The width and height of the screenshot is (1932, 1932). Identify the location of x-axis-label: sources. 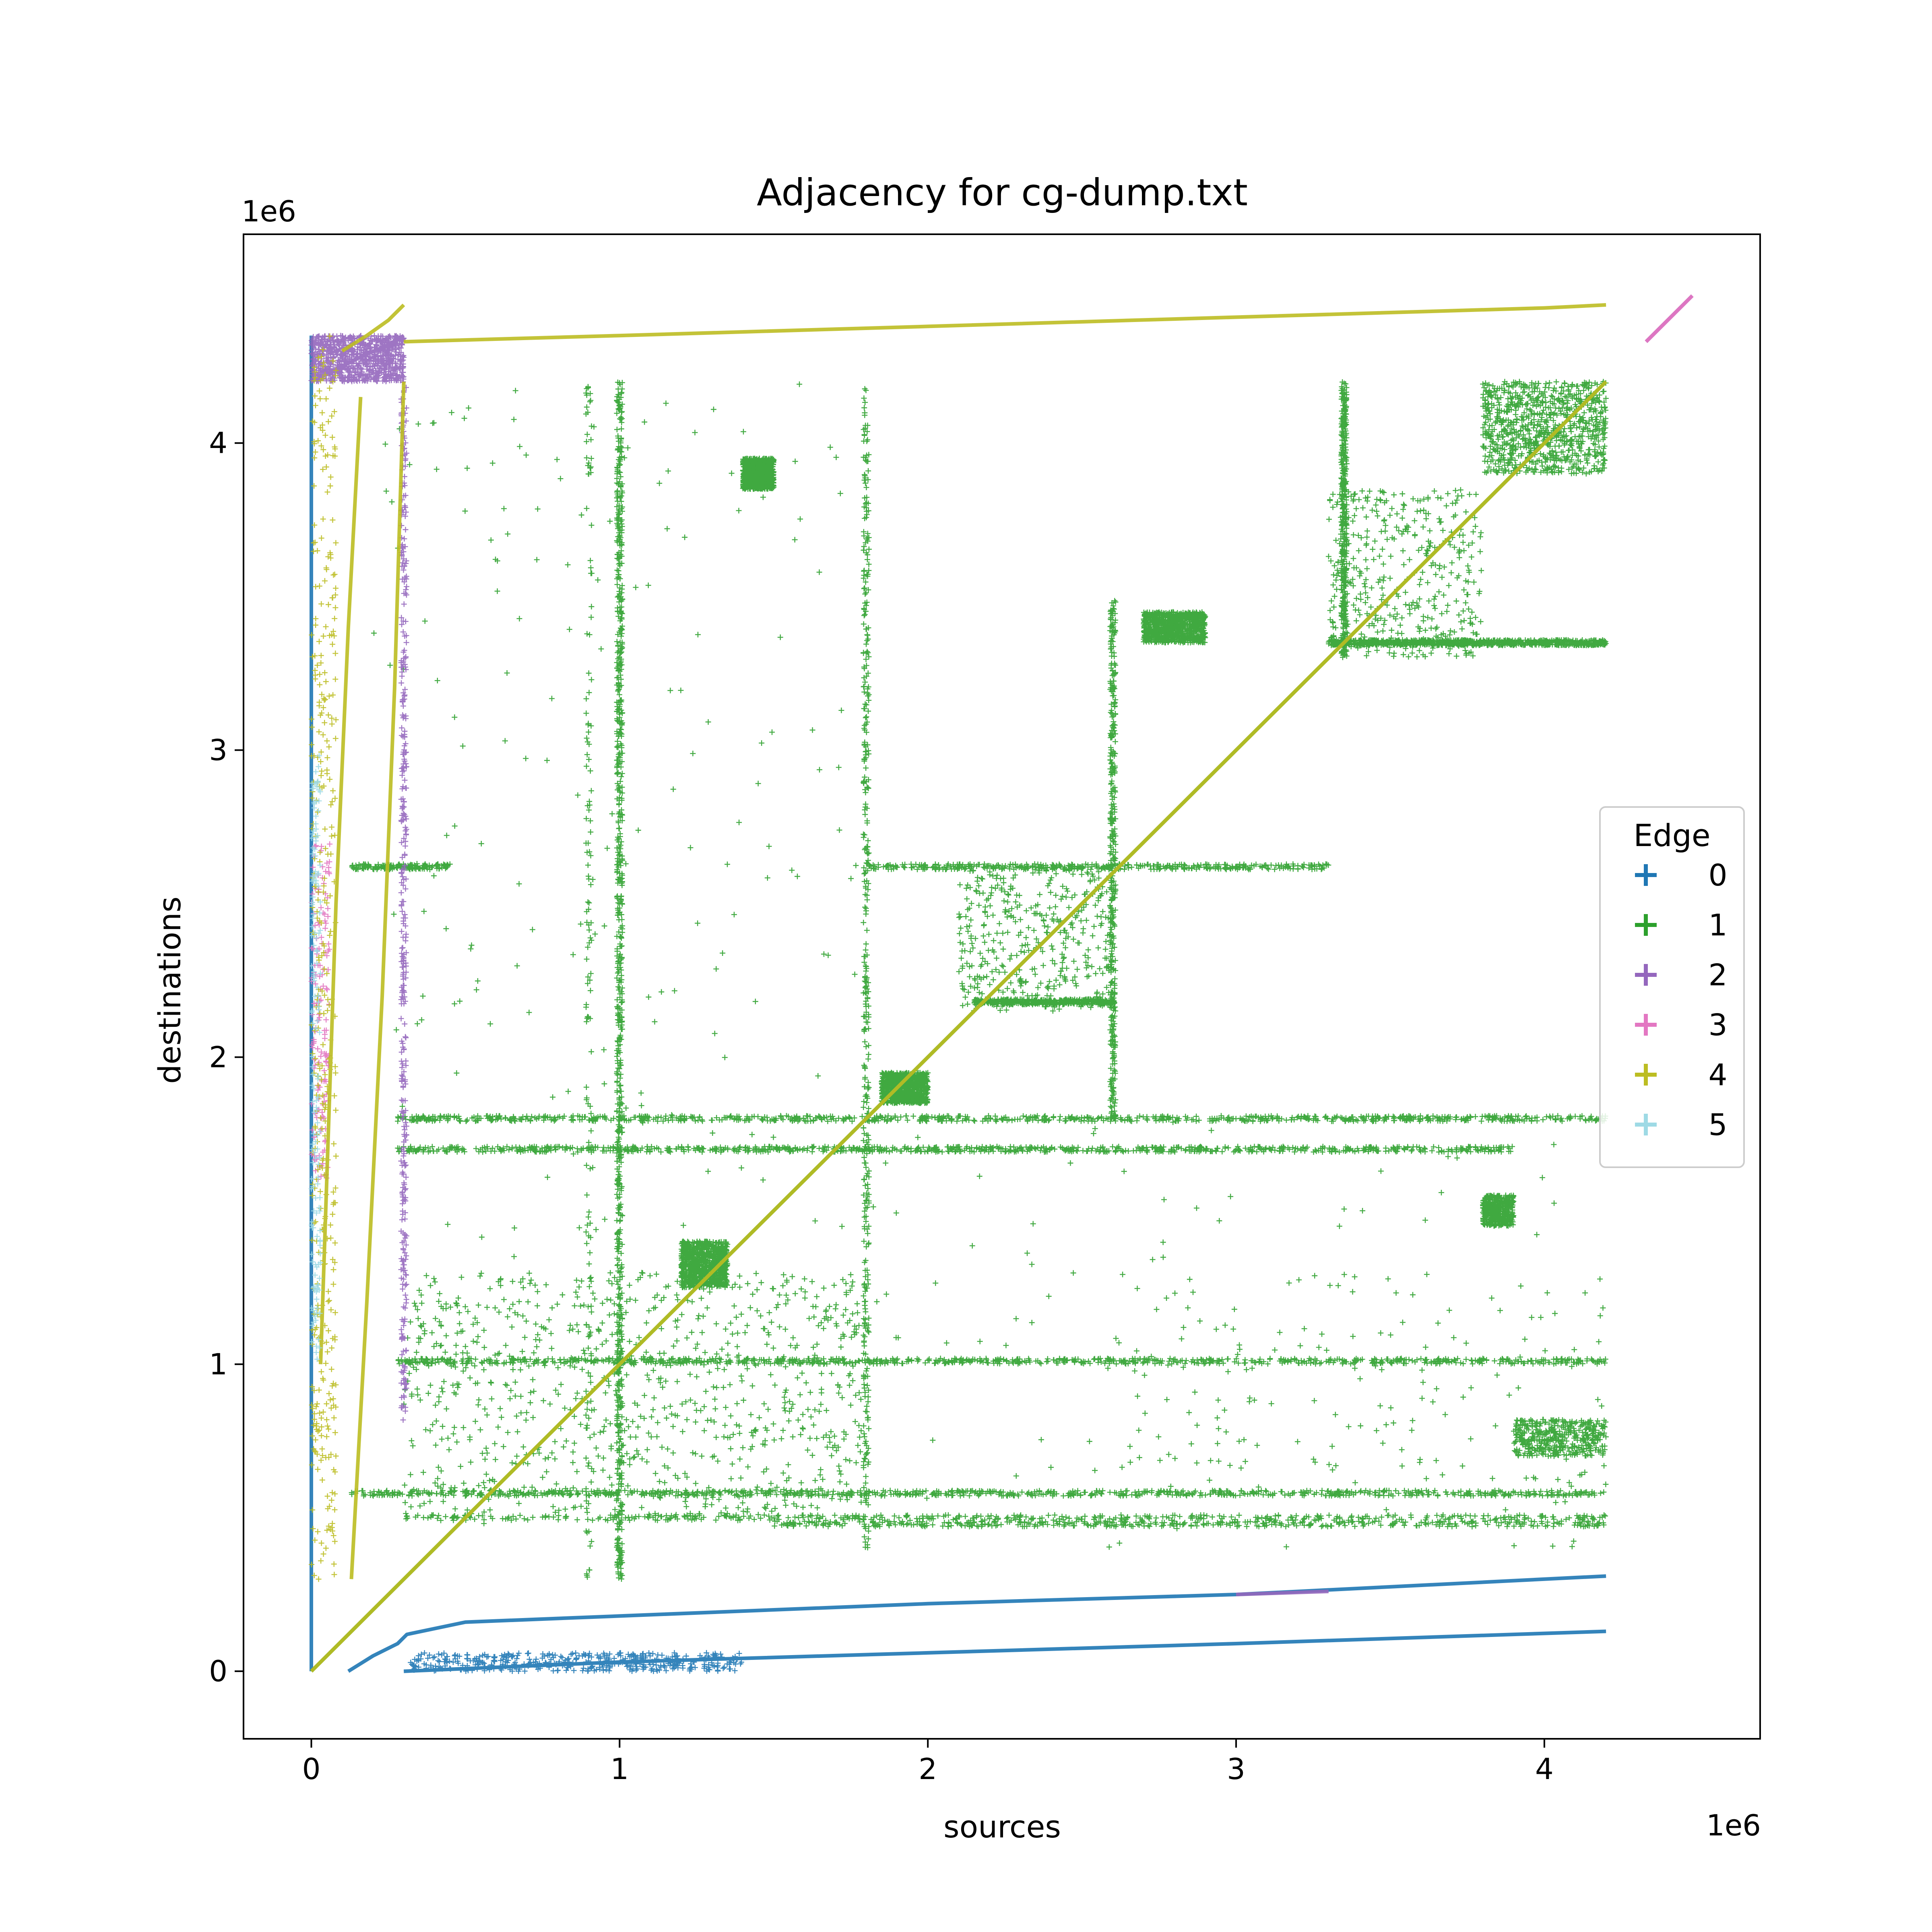
(1002, 1827).